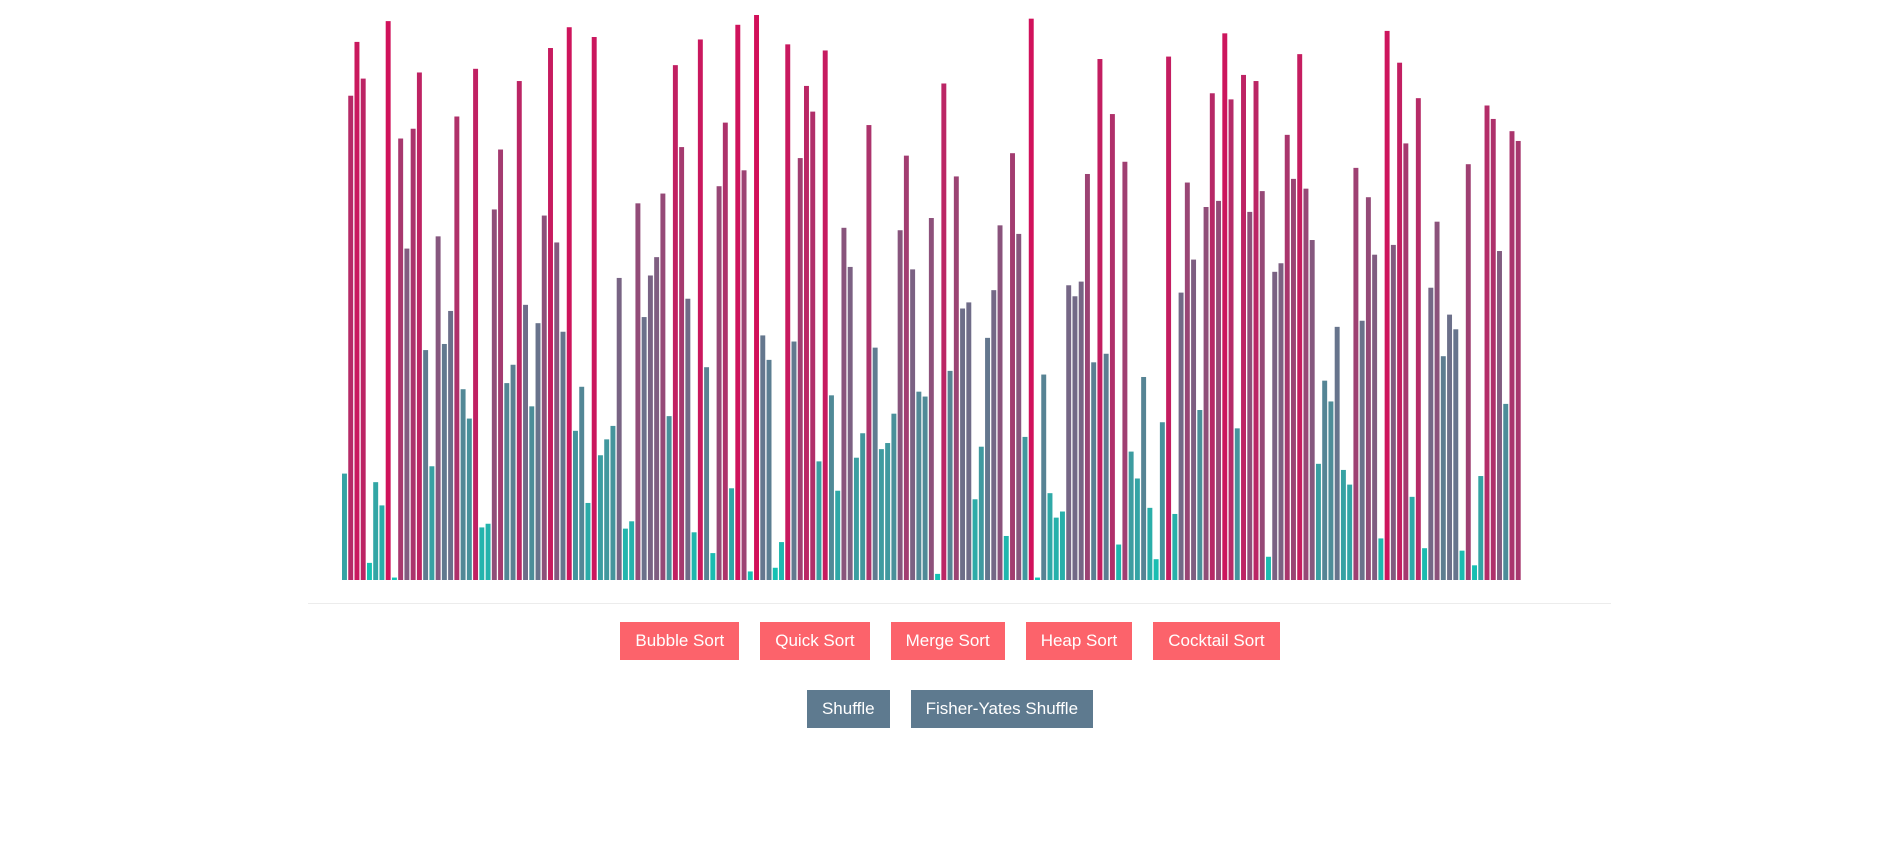 This screenshot has height=855, width=1900. Describe the element at coordinates (1079, 641) in the screenshot. I see `sort-button: Heap Sort` at that location.